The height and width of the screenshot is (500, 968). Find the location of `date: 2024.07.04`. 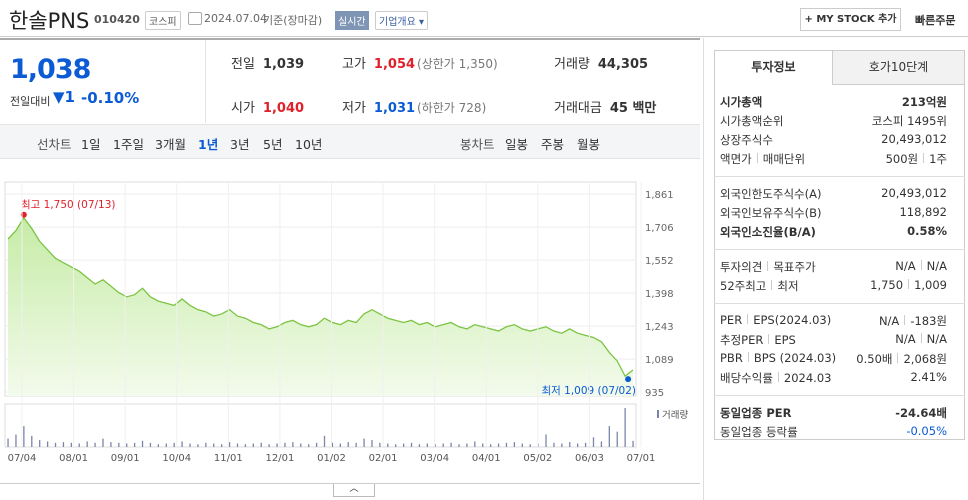

date: 2024.07.04 is located at coordinates (235, 18).